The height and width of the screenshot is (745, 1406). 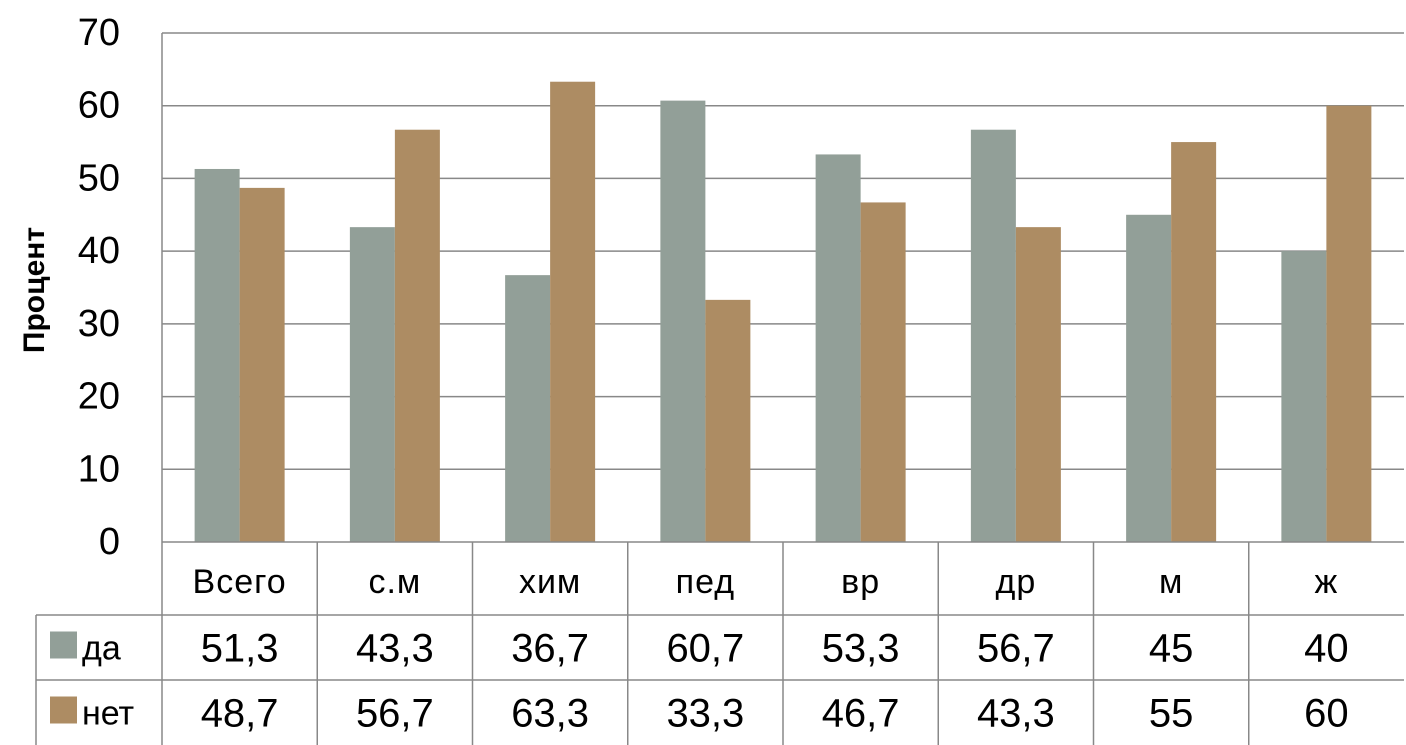 I want to click on bar-нет-ж, so click(x=1349, y=323).